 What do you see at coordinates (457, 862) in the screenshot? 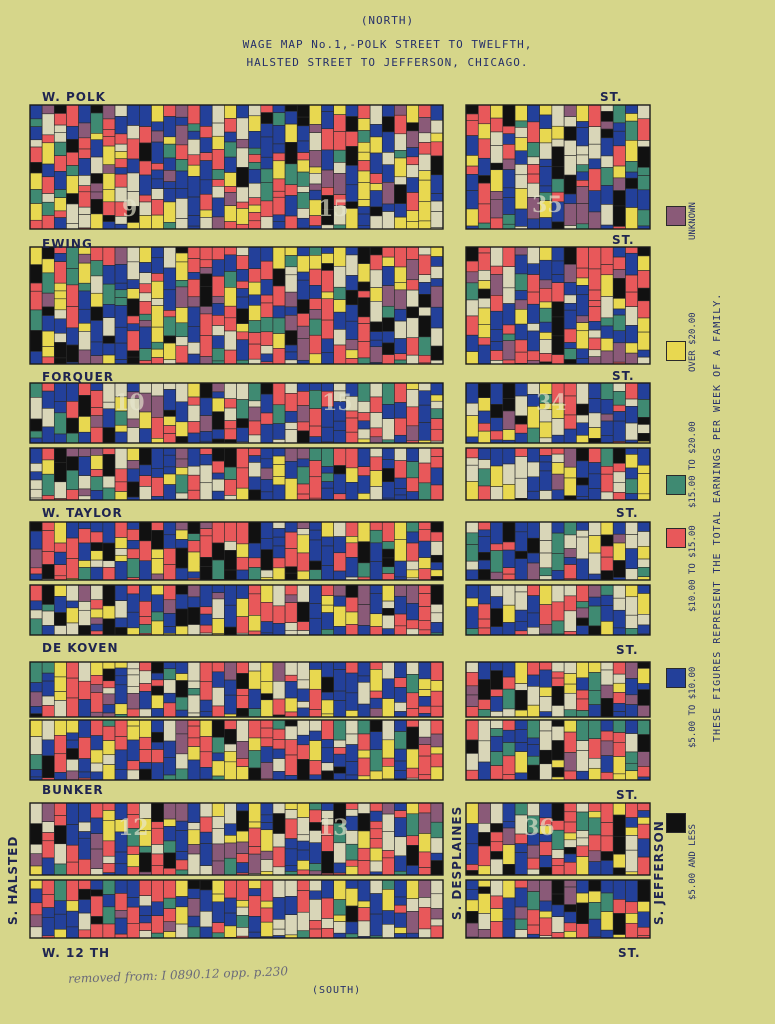
I see `street-desplaines: S. DESPLAINES` at bounding box center [457, 862].